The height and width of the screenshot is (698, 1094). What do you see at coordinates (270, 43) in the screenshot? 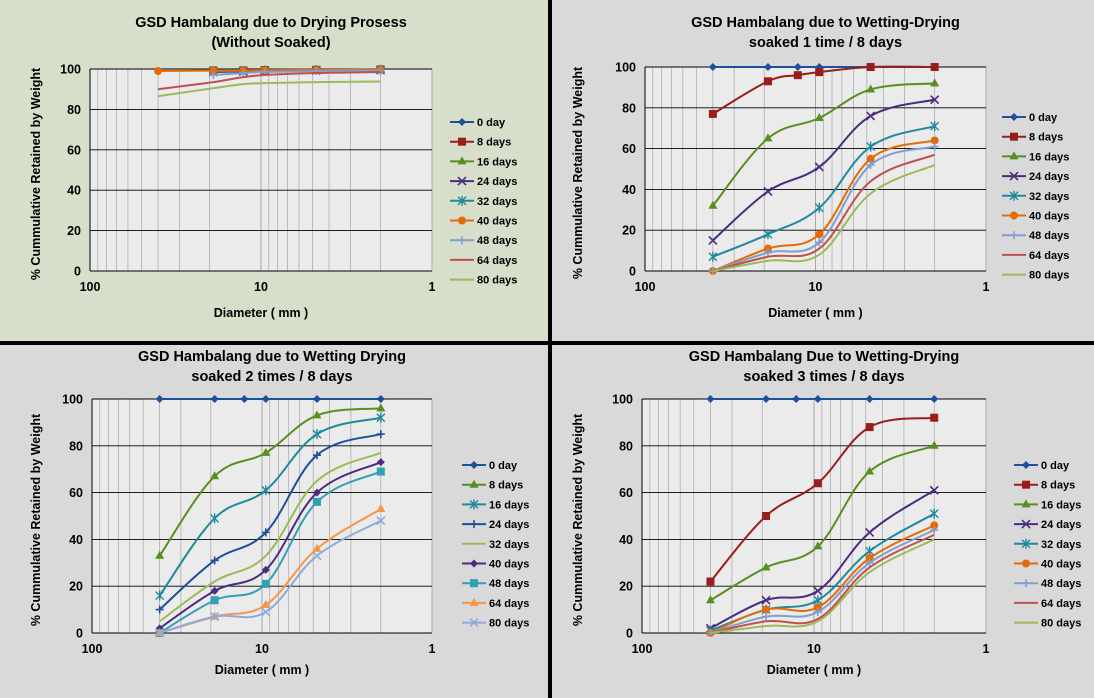
I see `chart-title-line: (Without Soaked)` at bounding box center [270, 43].